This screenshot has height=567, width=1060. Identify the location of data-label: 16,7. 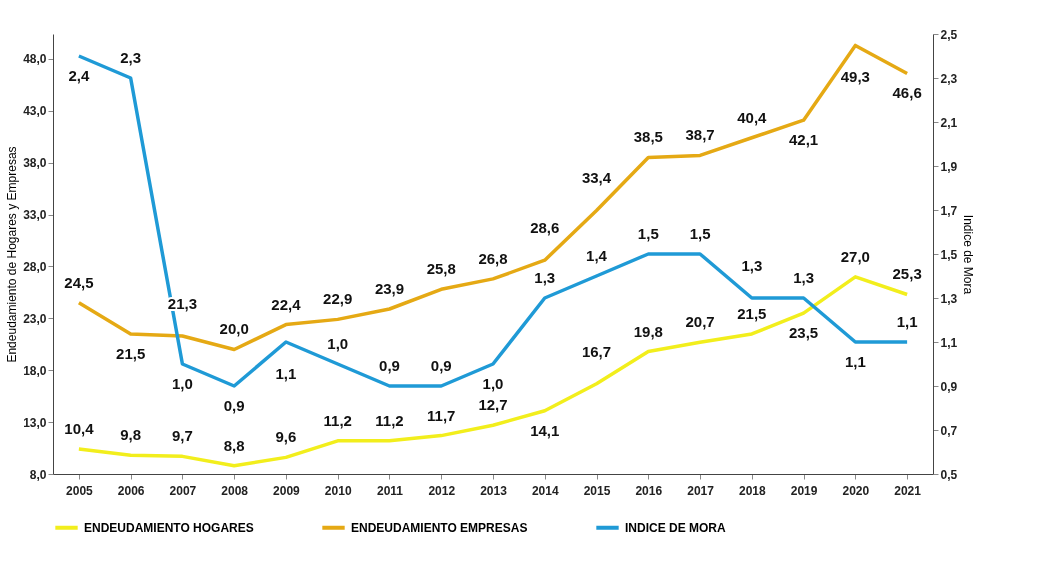
(596, 351).